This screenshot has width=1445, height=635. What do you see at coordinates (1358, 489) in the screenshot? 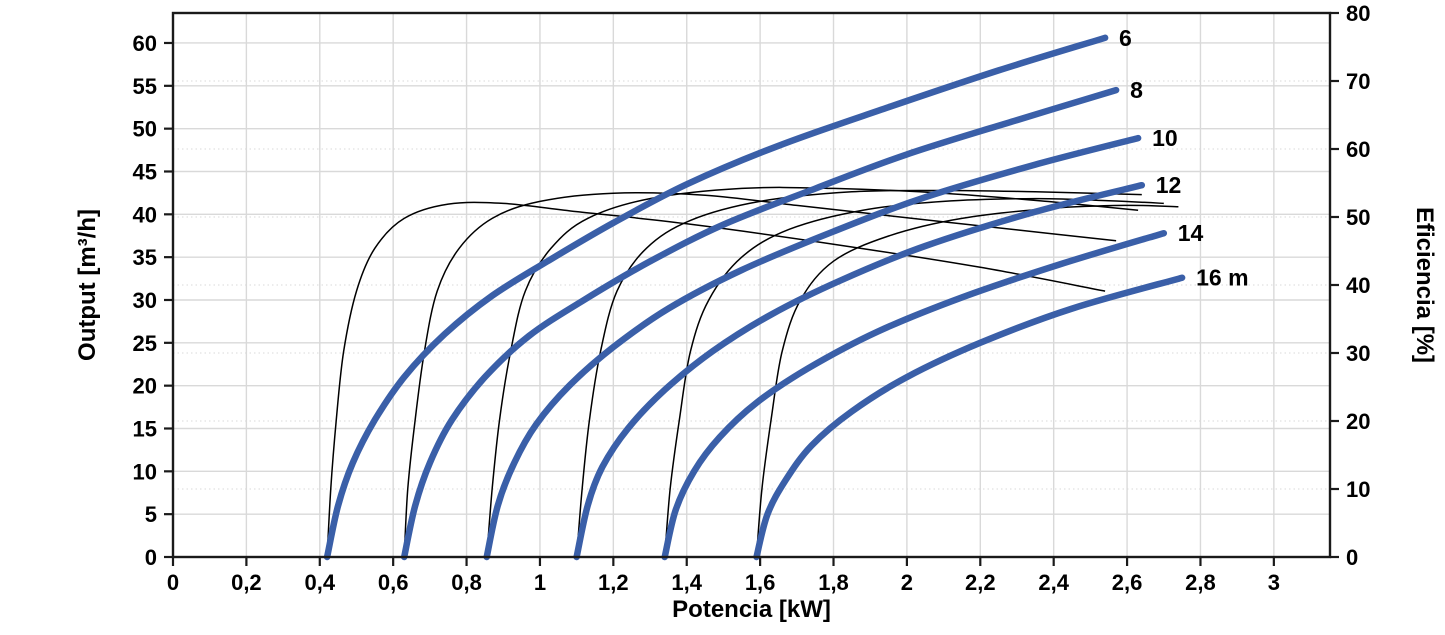
I see `y-right-tick-label: 10` at bounding box center [1358, 489].